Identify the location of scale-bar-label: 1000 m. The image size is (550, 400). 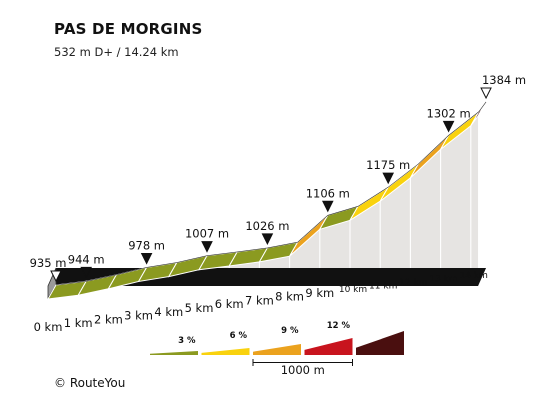
(303, 370).